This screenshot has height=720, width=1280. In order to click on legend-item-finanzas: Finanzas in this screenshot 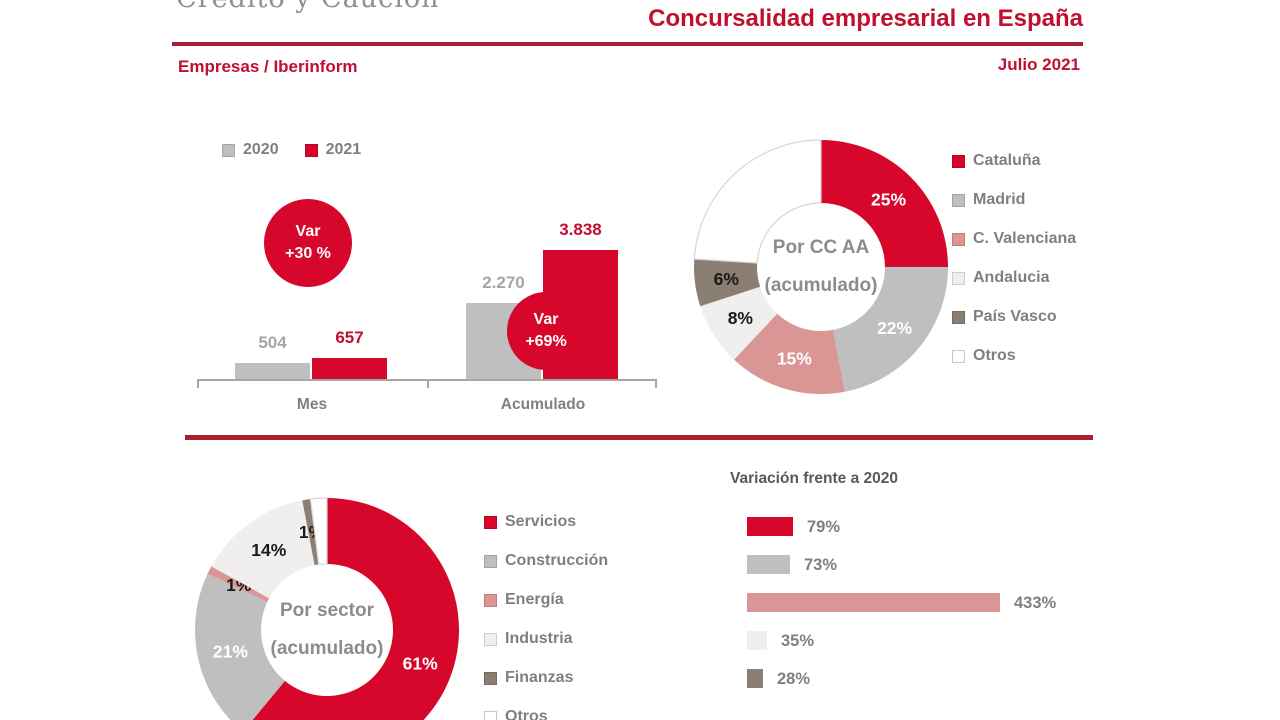, I will do `click(546, 678)`.